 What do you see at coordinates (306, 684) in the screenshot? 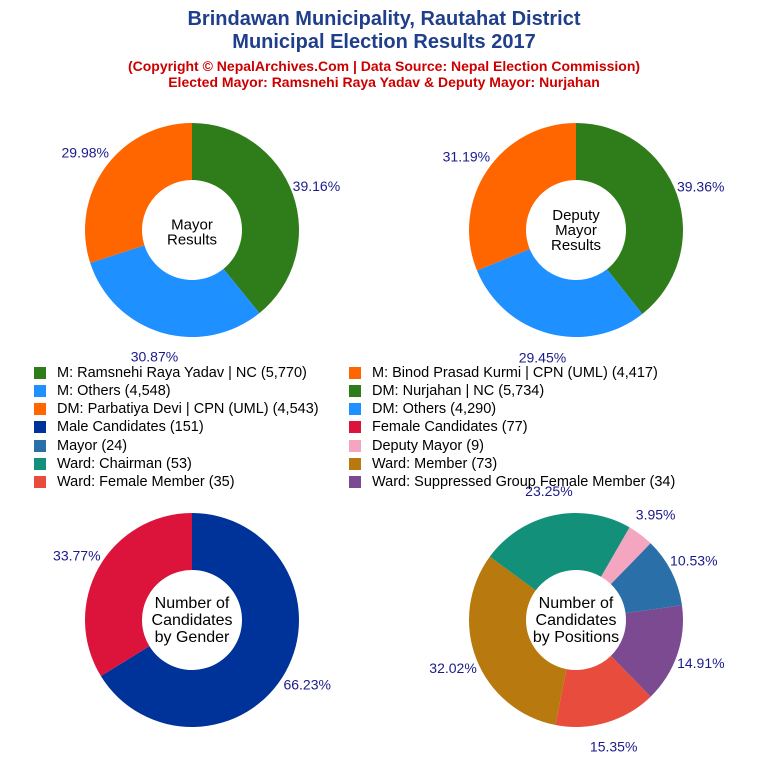
I see `slice-percent-label: 66.23%` at bounding box center [306, 684].